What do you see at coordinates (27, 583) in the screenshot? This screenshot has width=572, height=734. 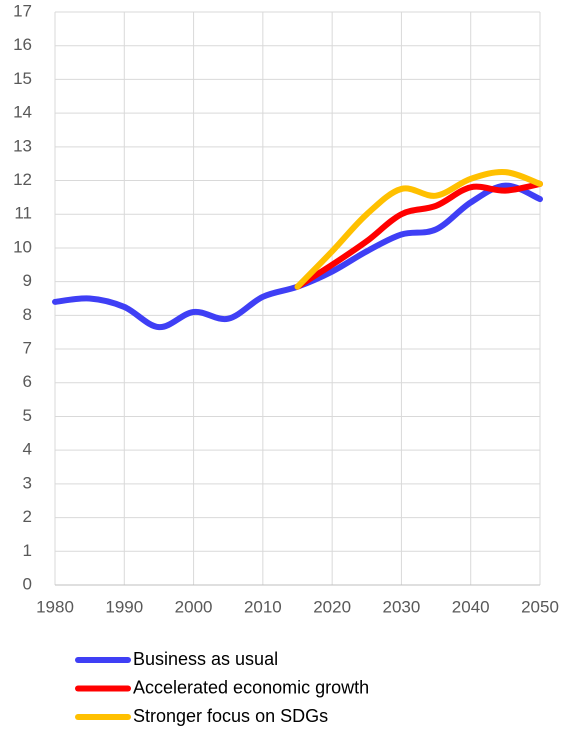 I see `y-tick-label: 0` at bounding box center [27, 583].